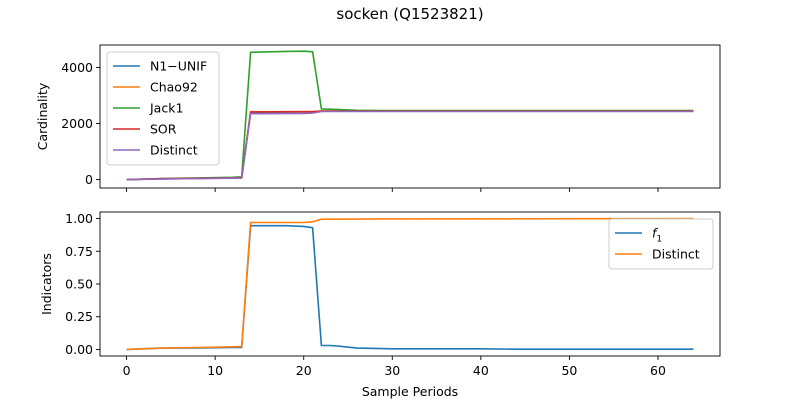  What do you see at coordinates (392, 370) in the screenshot?
I see `x-tick-label: 30` at bounding box center [392, 370].